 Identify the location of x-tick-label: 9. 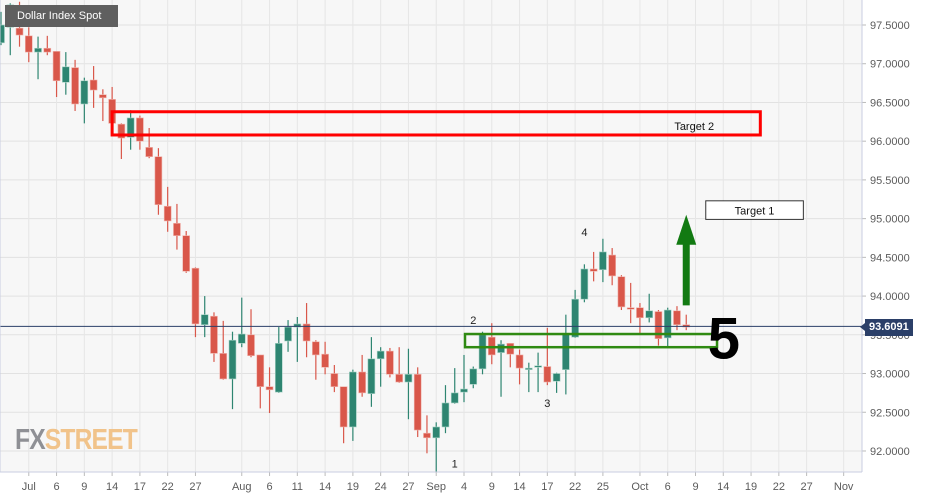
(695, 487).